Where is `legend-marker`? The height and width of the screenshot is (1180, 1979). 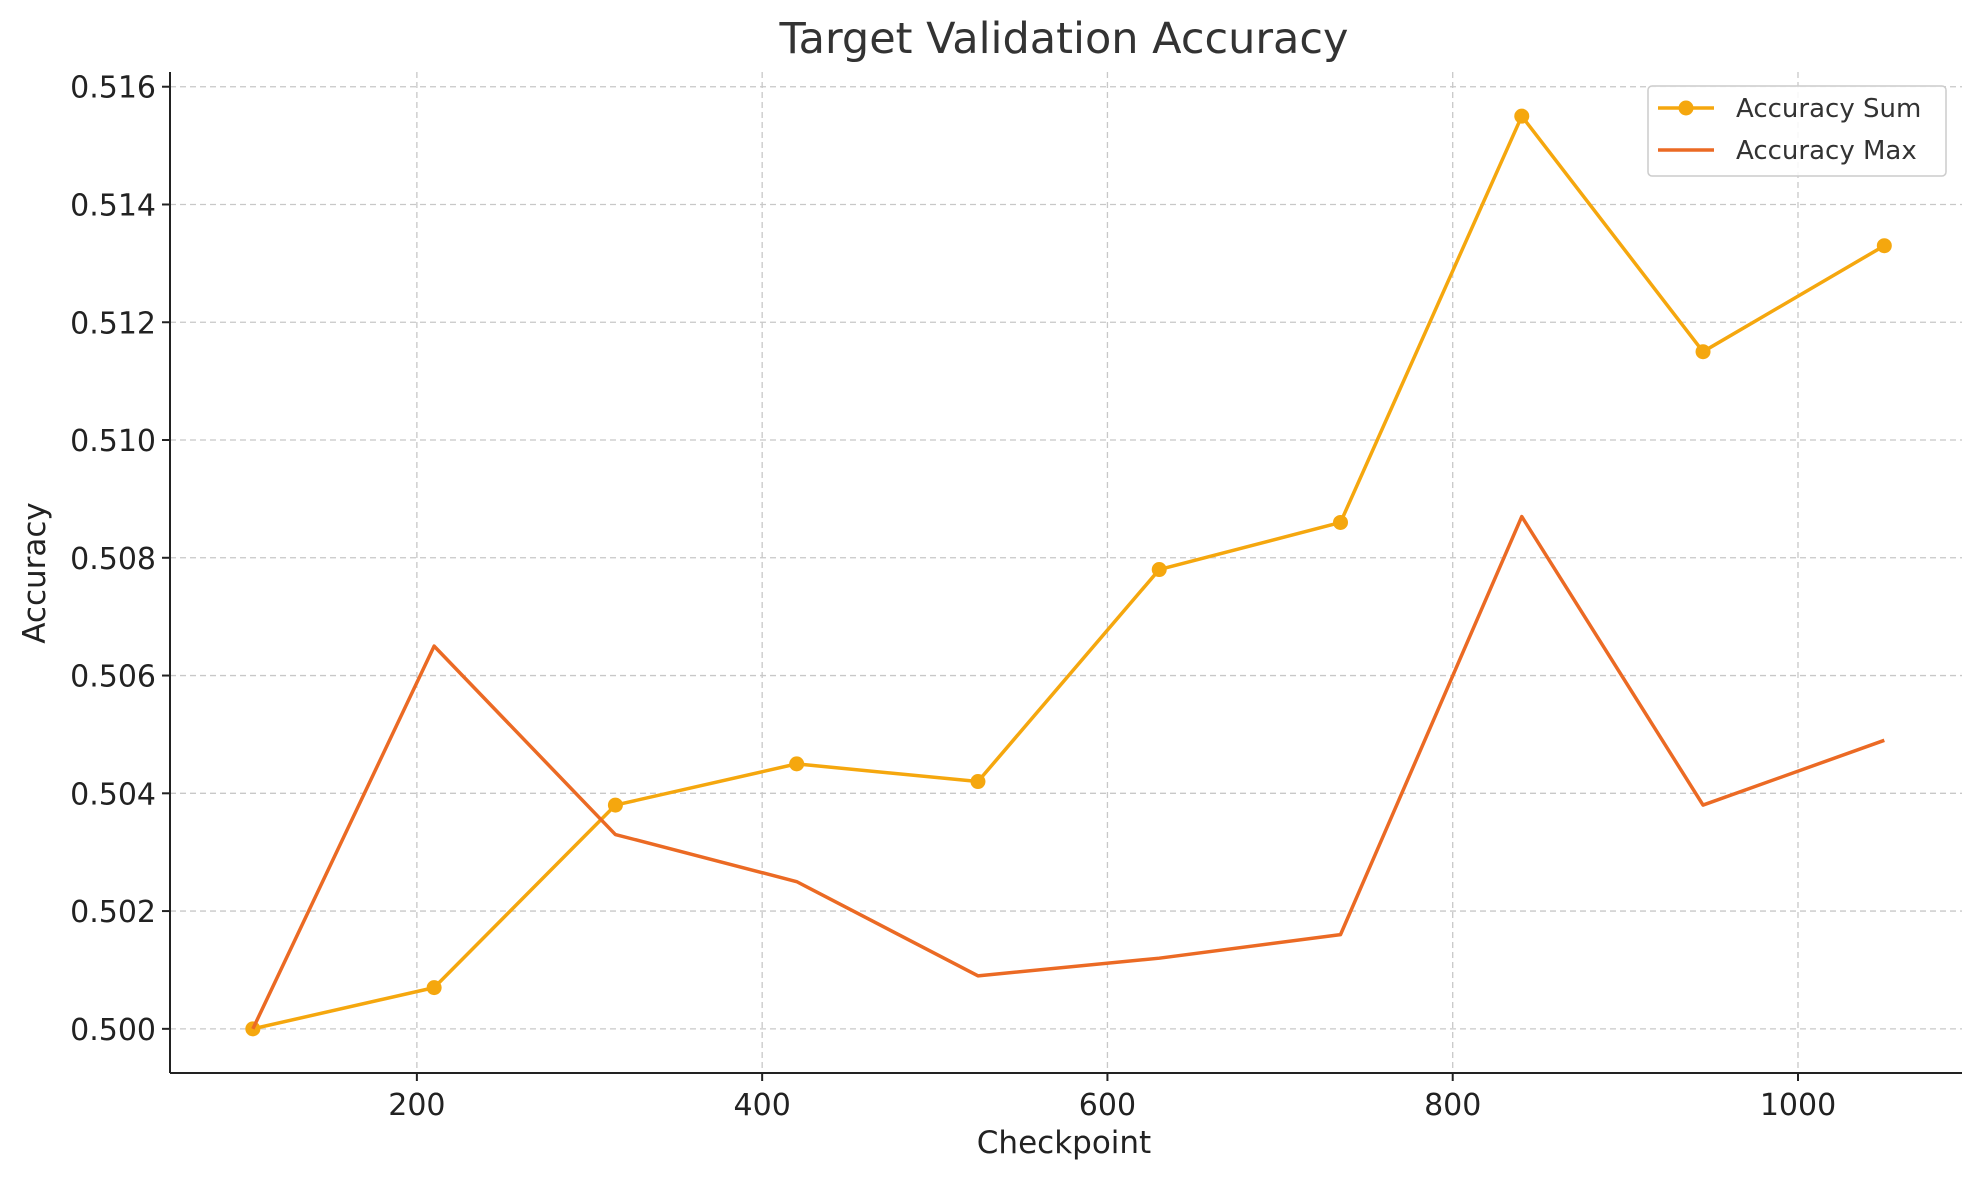 legend-marker is located at coordinates (1686, 108).